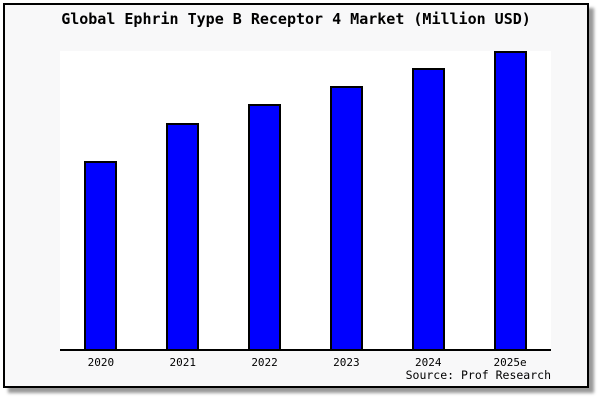  What do you see at coordinates (101, 362) in the screenshot?
I see `x-tick-label-2020: 2020` at bounding box center [101, 362].